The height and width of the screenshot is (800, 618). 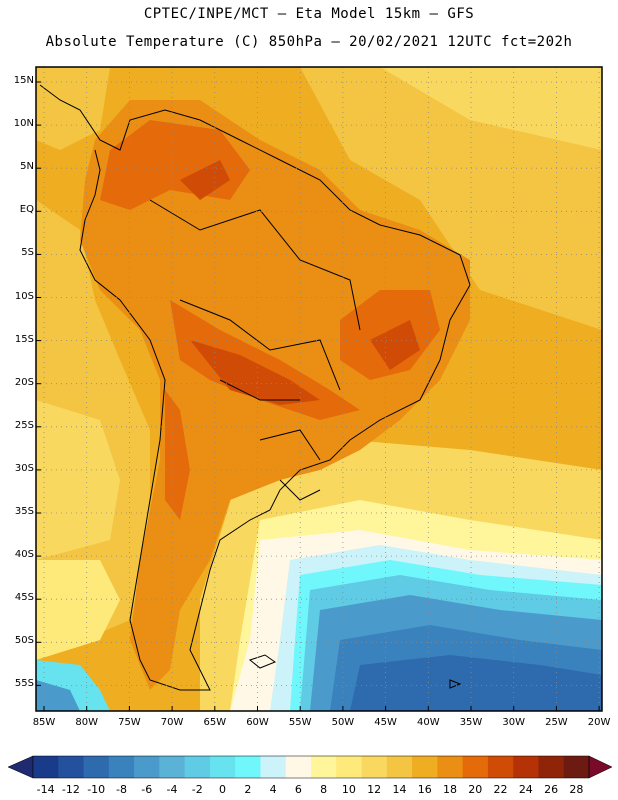 What do you see at coordinates (24, 425) in the screenshot?
I see `lat-label: 25S` at bounding box center [24, 425].